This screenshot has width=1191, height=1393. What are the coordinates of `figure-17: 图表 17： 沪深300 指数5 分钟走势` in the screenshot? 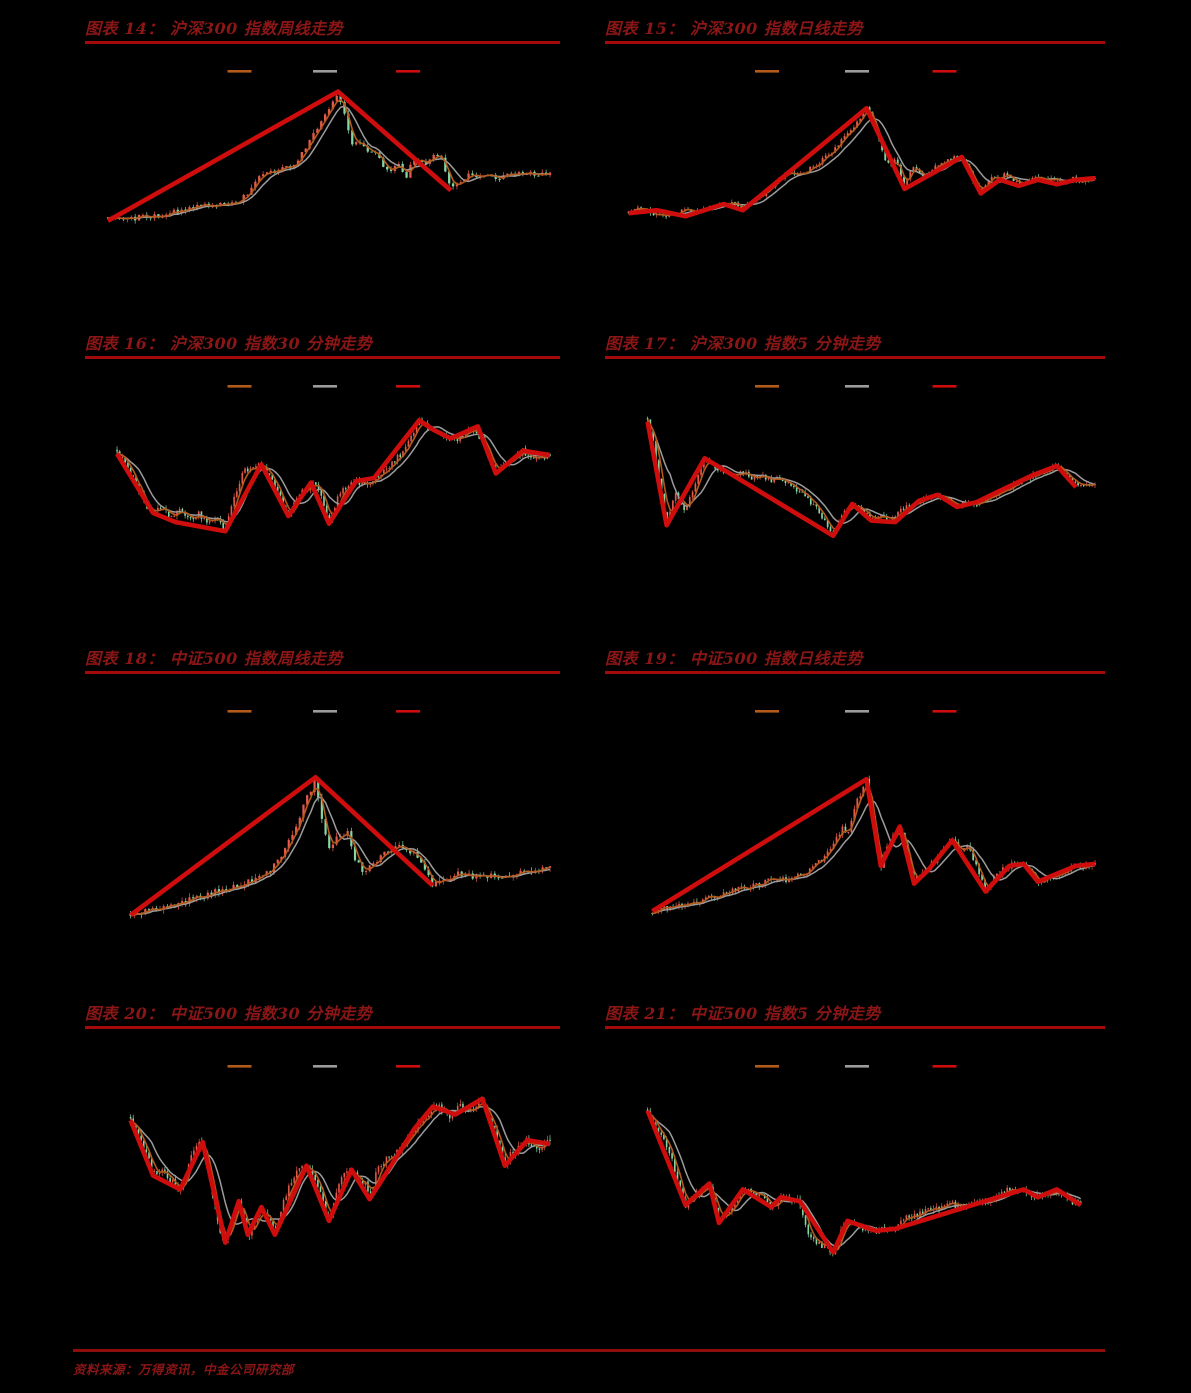 It's located at (855, 472).